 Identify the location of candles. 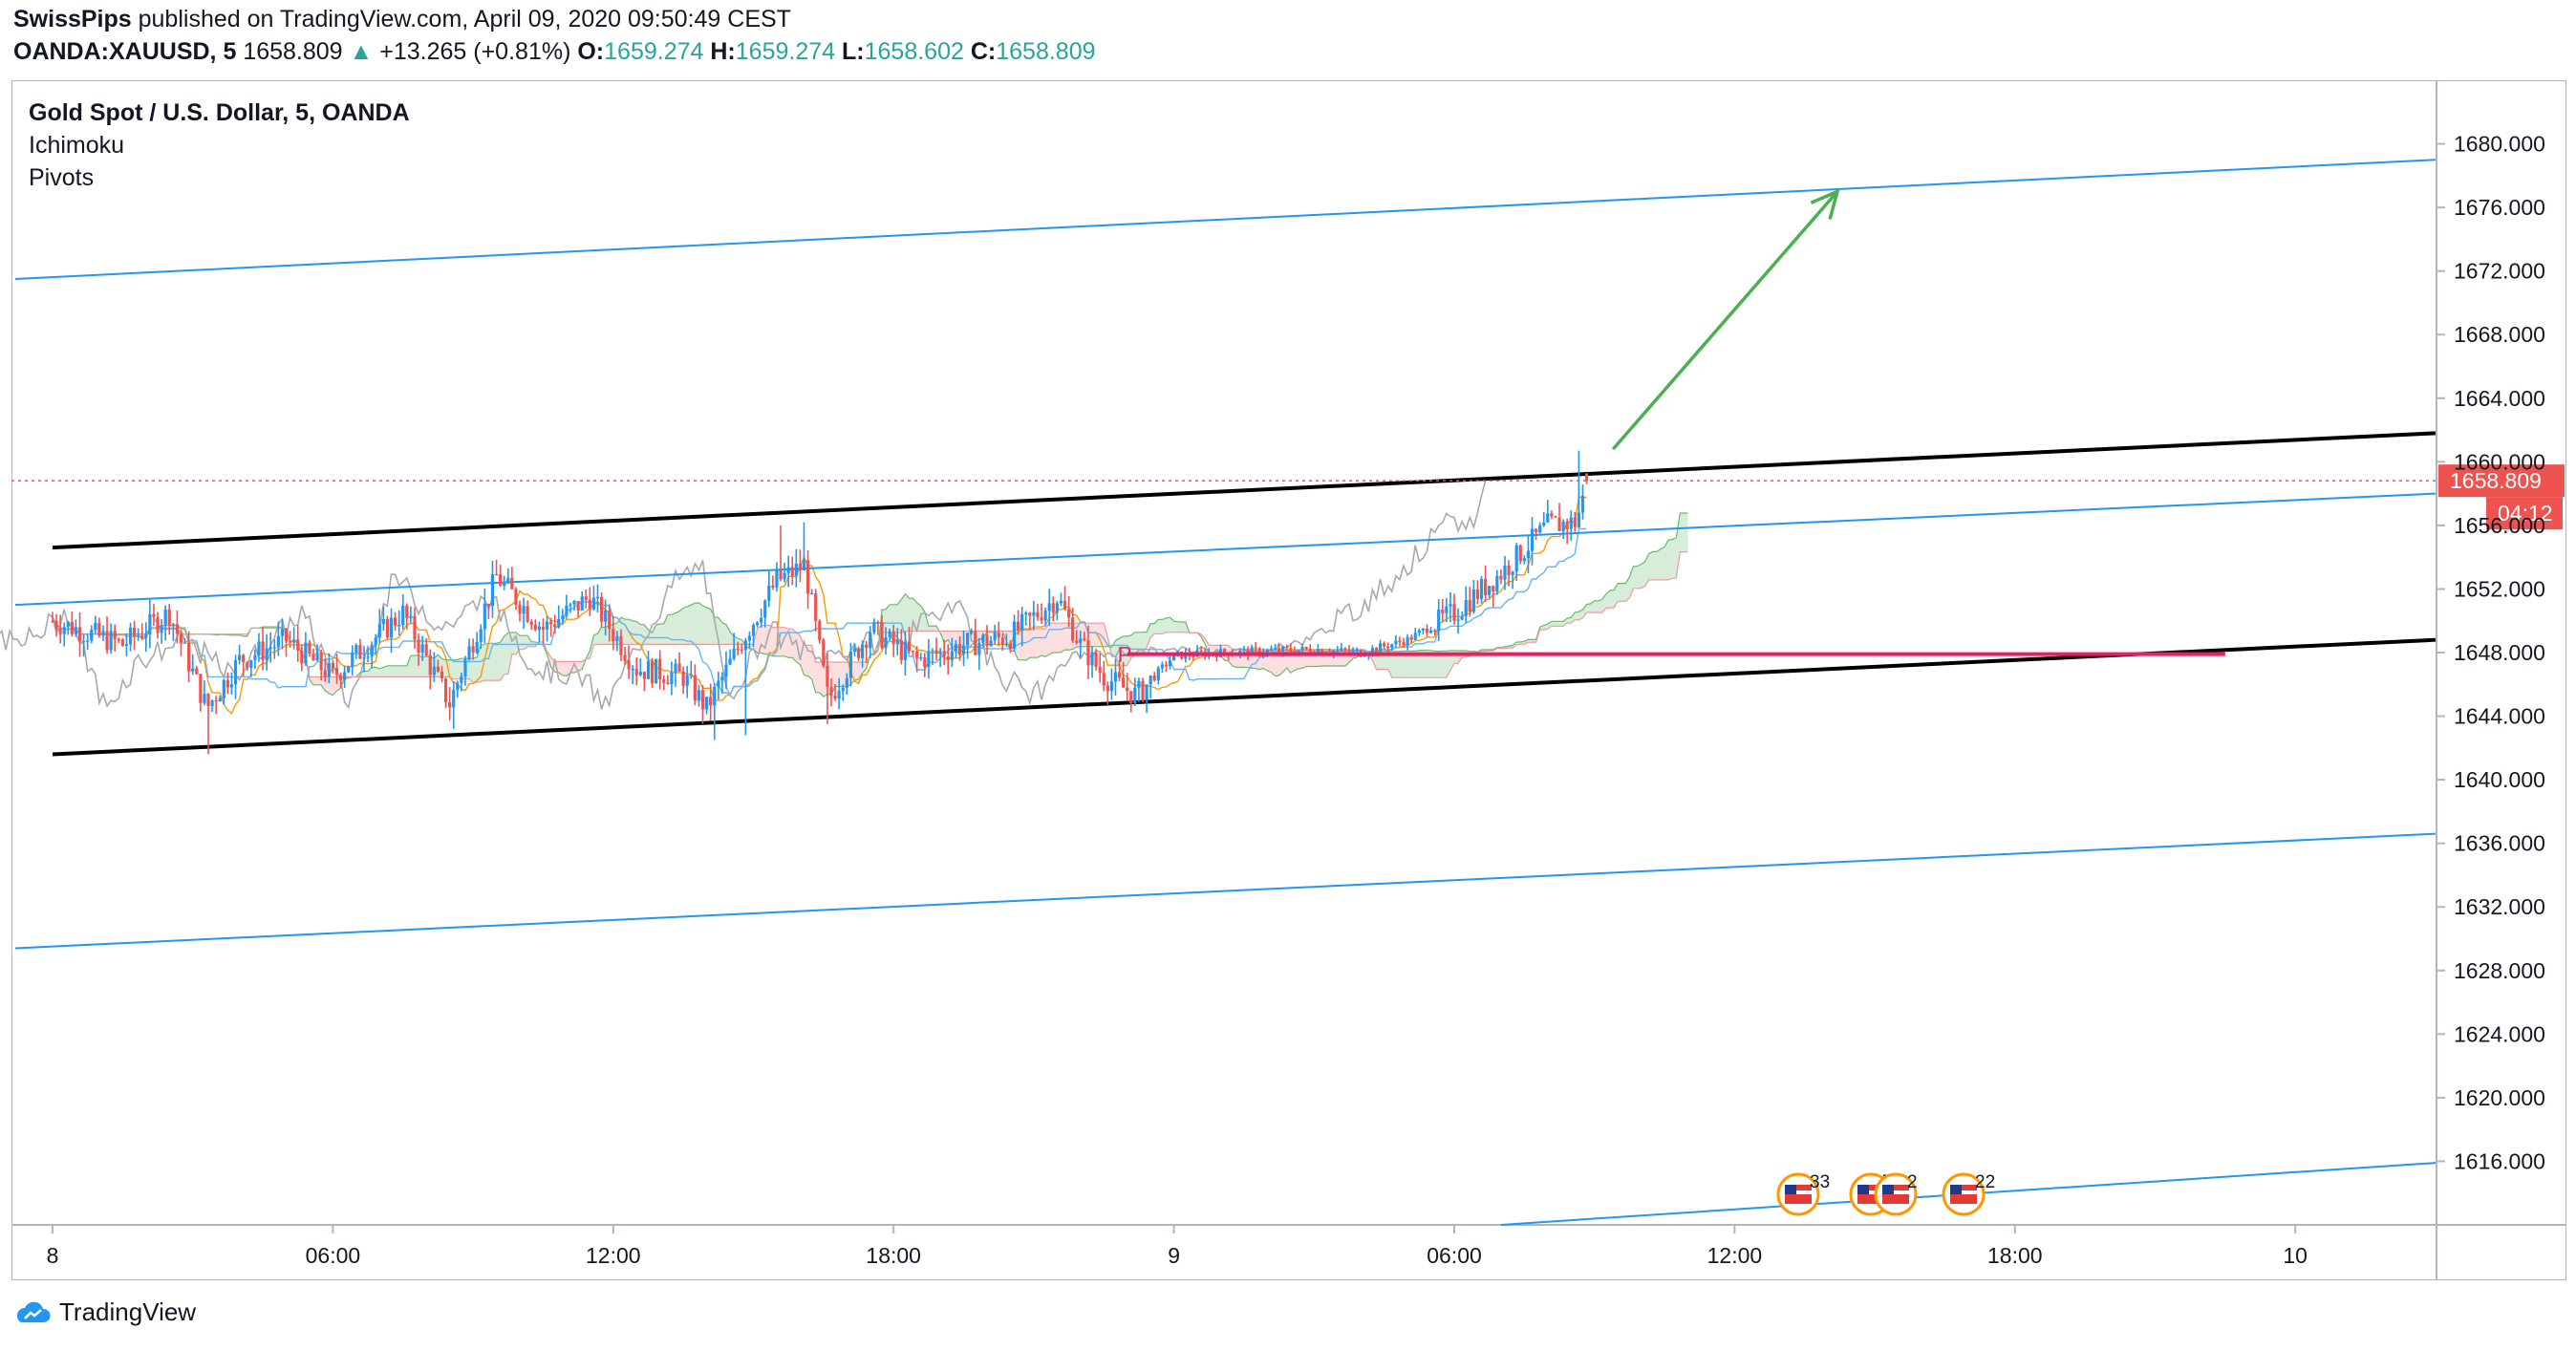
(820, 602).